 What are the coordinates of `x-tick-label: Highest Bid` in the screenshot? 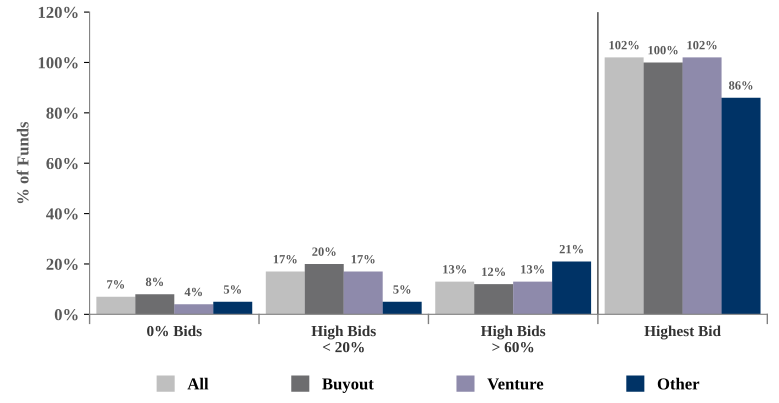 It's located at (682, 332).